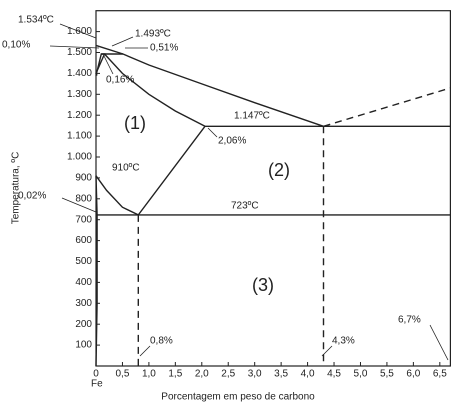 The height and width of the screenshot is (405, 462). What do you see at coordinates (279, 170) in the screenshot?
I see `annotation: (2)` at bounding box center [279, 170].